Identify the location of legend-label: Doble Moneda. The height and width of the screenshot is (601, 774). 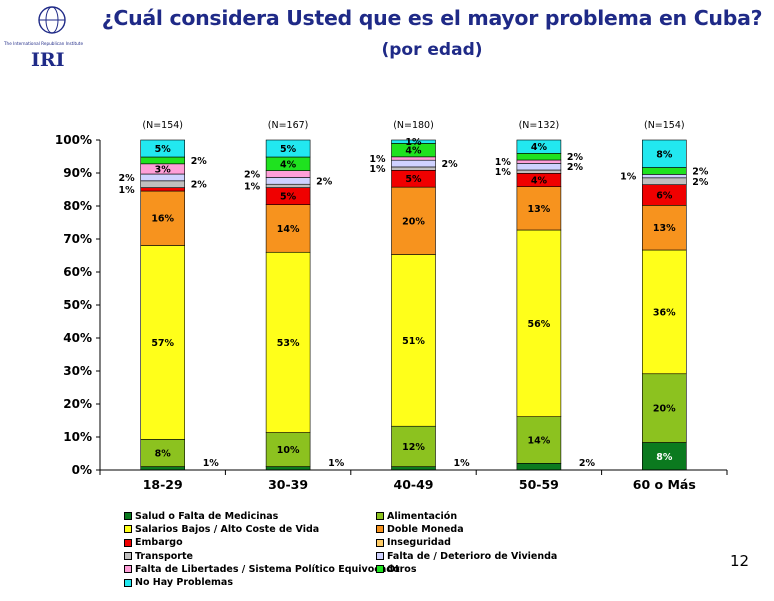
(425, 529).